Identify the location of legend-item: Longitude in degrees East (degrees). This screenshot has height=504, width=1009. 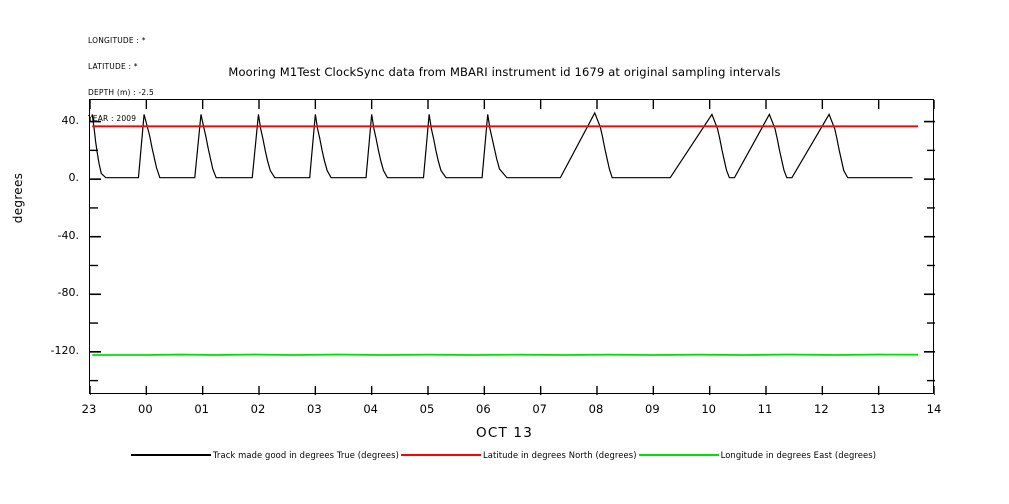
(758, 455).